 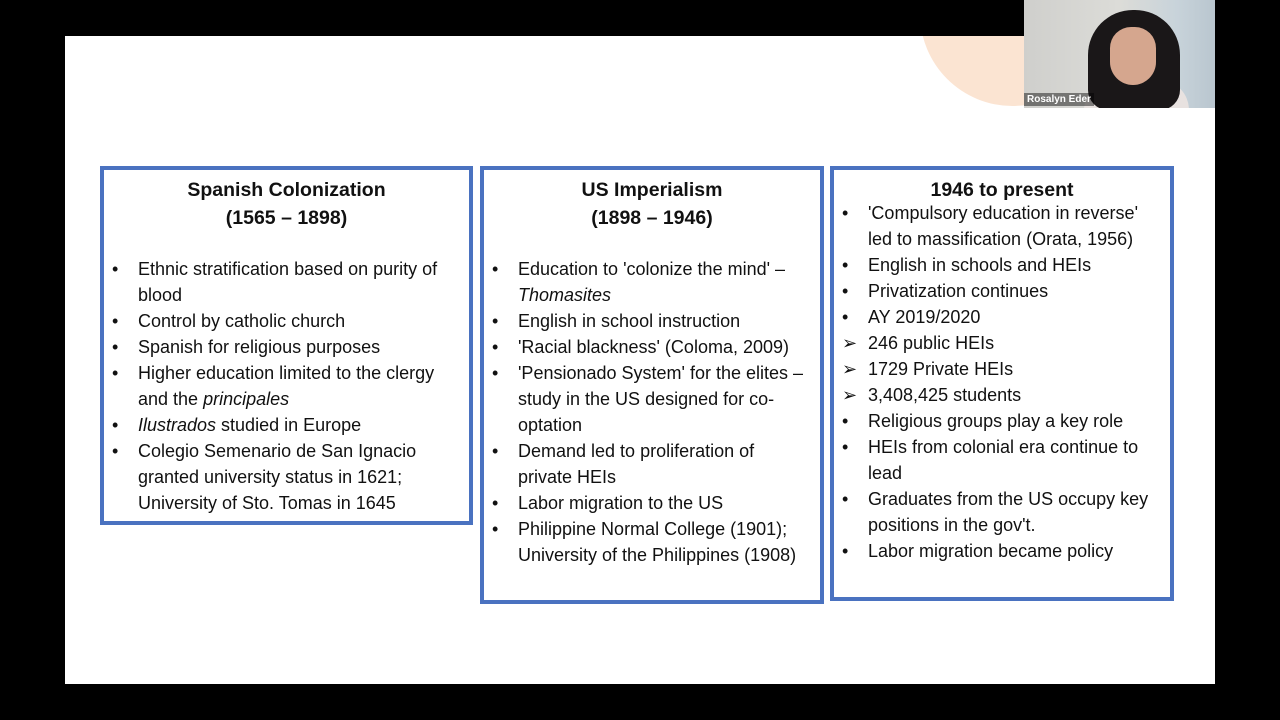 What do you see at coordinates (565, 295) in the screenshot?
I see `list-item-text: Thomasites` at bounding box center [565, 295].